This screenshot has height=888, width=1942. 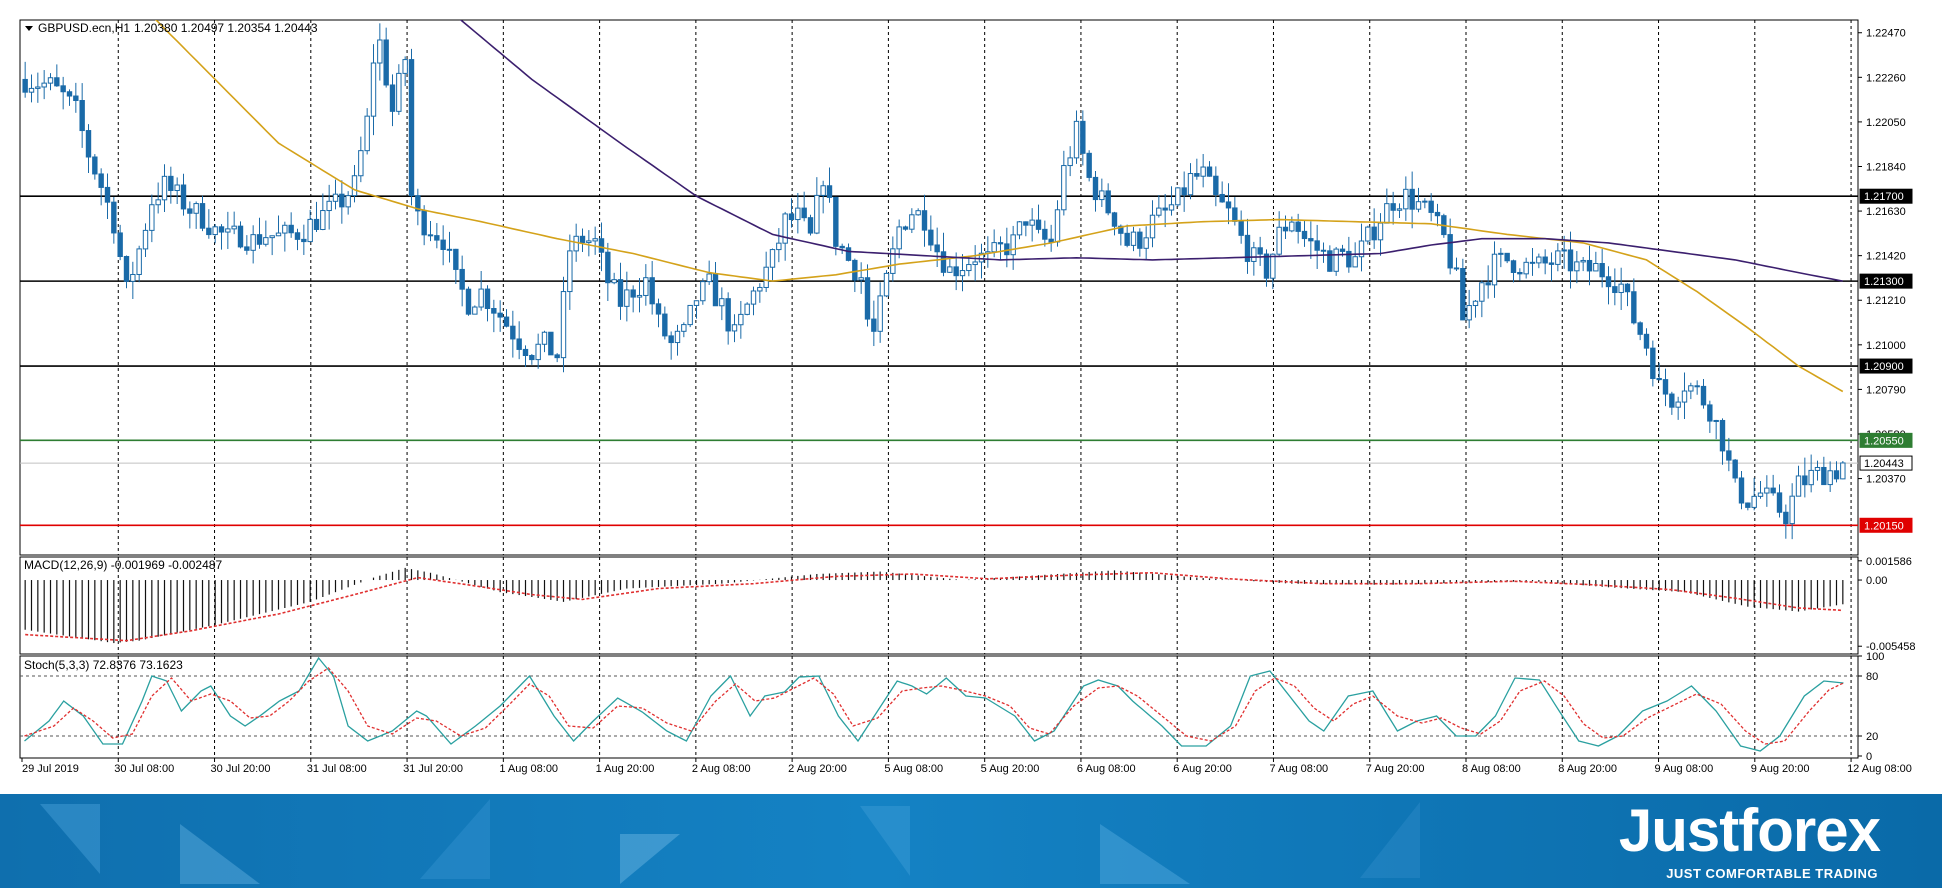 I want to click on time-tick-label: 8 Aug 20:00, so click(x=1587, y=769).